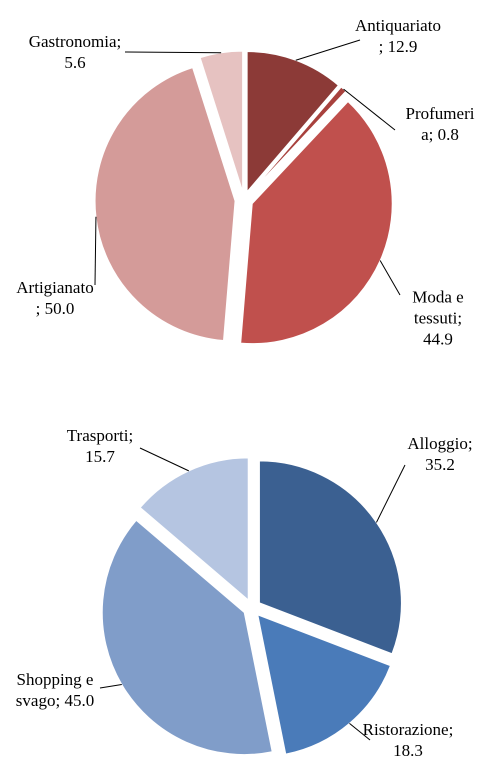 The width and height of the screenshot is (493, 771). Describe the element at coordinates (100, 446) in the screenshot. I see `data-label: Trasporti; 15.7` at that location.